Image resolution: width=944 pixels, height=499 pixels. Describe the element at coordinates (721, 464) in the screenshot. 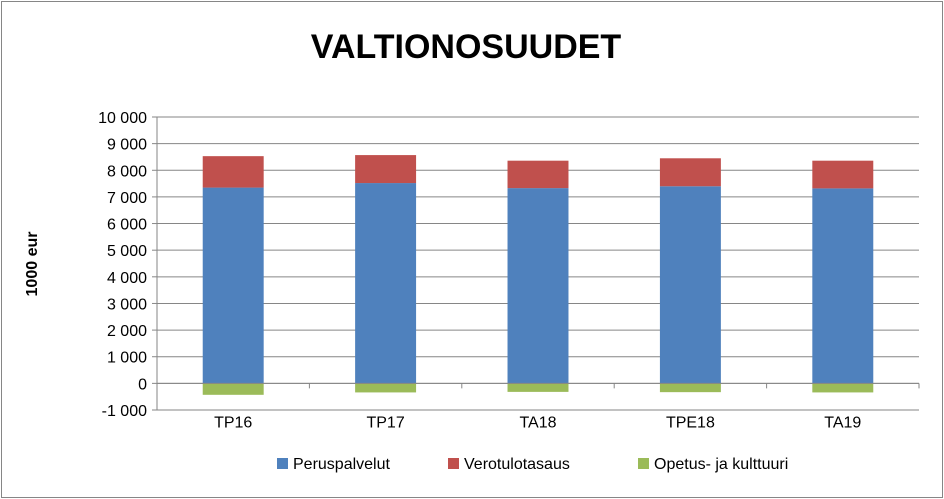

I see `legend-label: Opetus- ja kulttuuri` at that location.